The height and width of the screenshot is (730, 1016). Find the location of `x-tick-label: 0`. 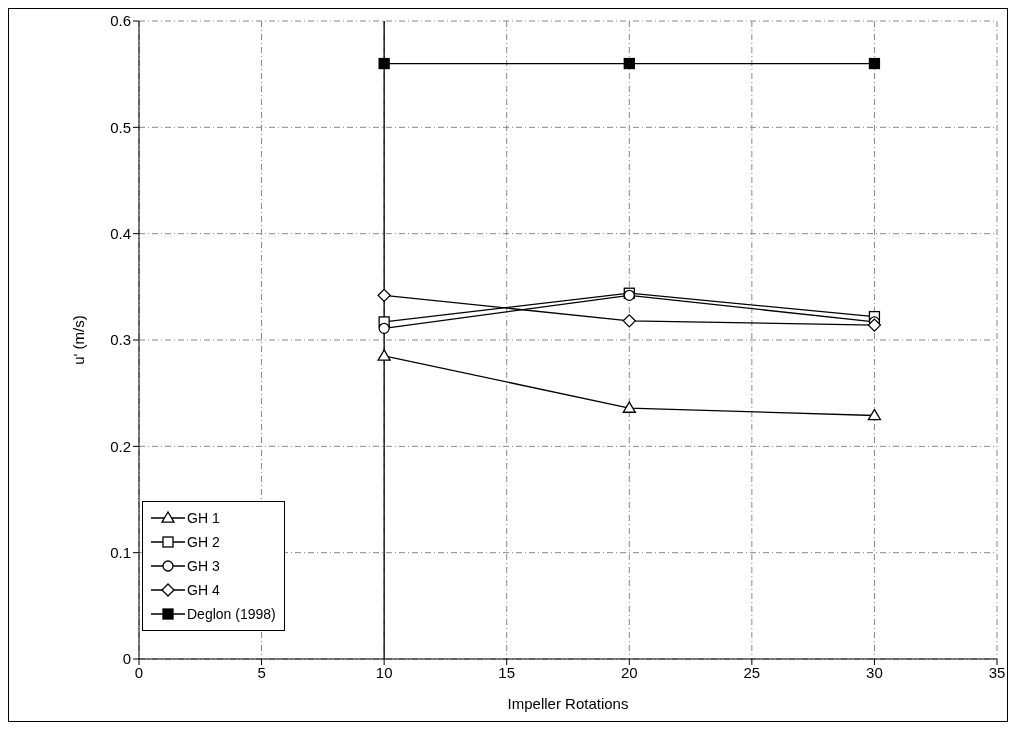

x-tick-label: 0 is located at coordinates (139, 672).